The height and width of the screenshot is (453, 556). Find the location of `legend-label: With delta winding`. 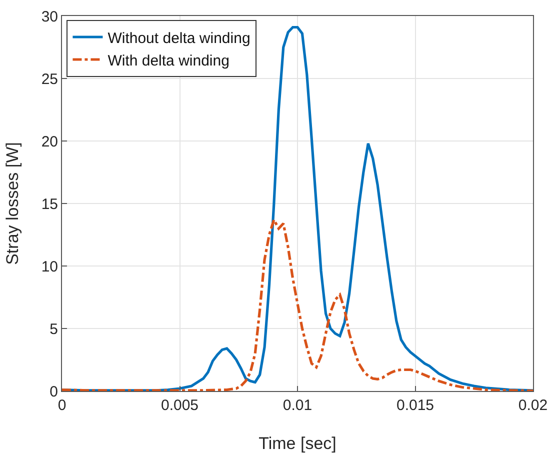

legend-label: With delta winding is located at coordinates (169, 61).